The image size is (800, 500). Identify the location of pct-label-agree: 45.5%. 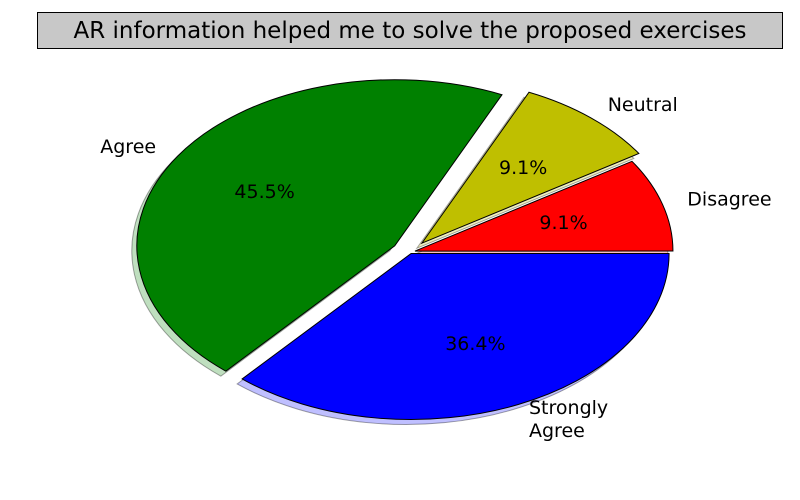
(264, 192).